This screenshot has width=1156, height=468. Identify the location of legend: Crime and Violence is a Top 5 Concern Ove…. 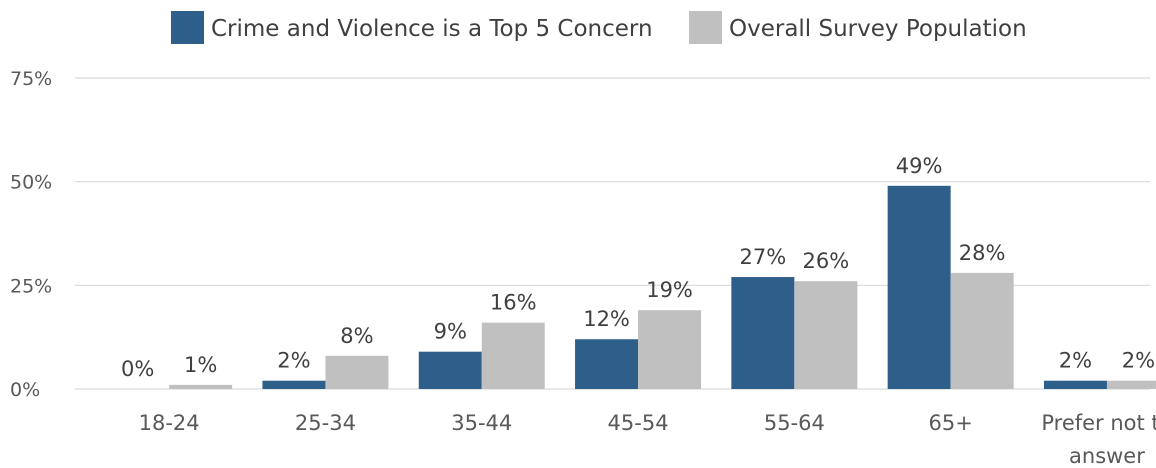
(599, 27).